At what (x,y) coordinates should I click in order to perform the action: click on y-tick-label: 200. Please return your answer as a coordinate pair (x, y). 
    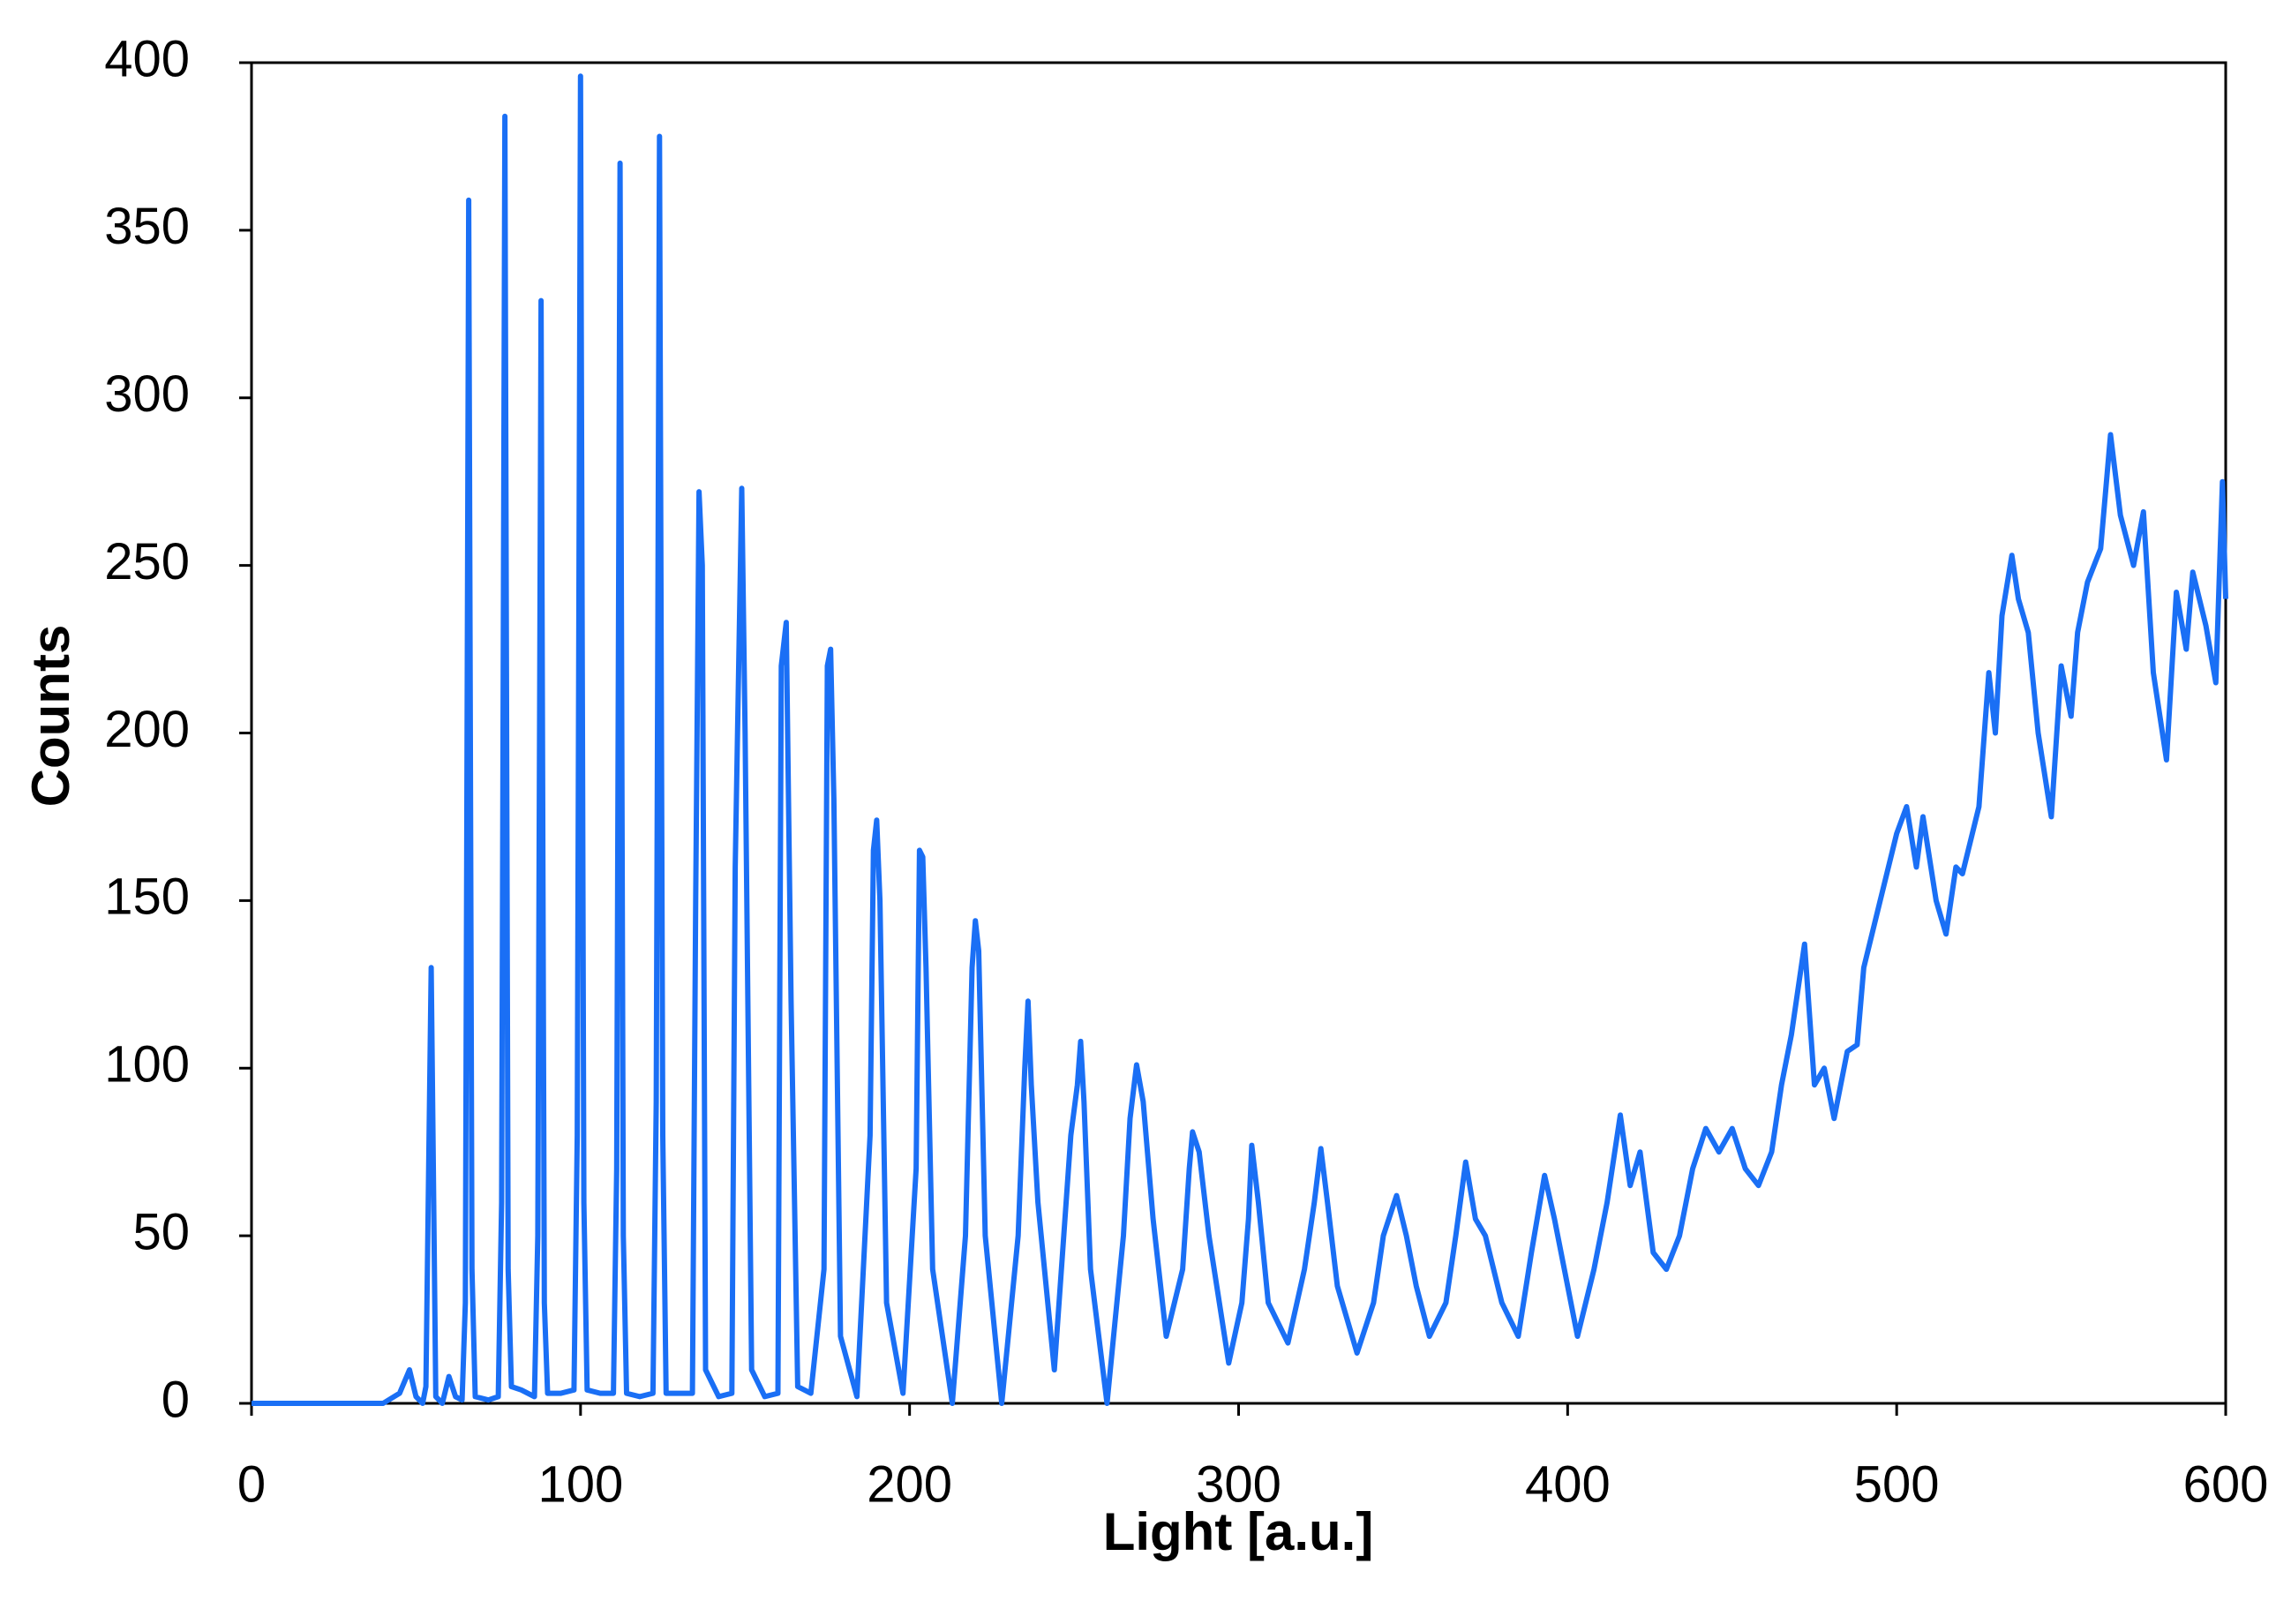
    Looking at the image, I should click on (147, 729).